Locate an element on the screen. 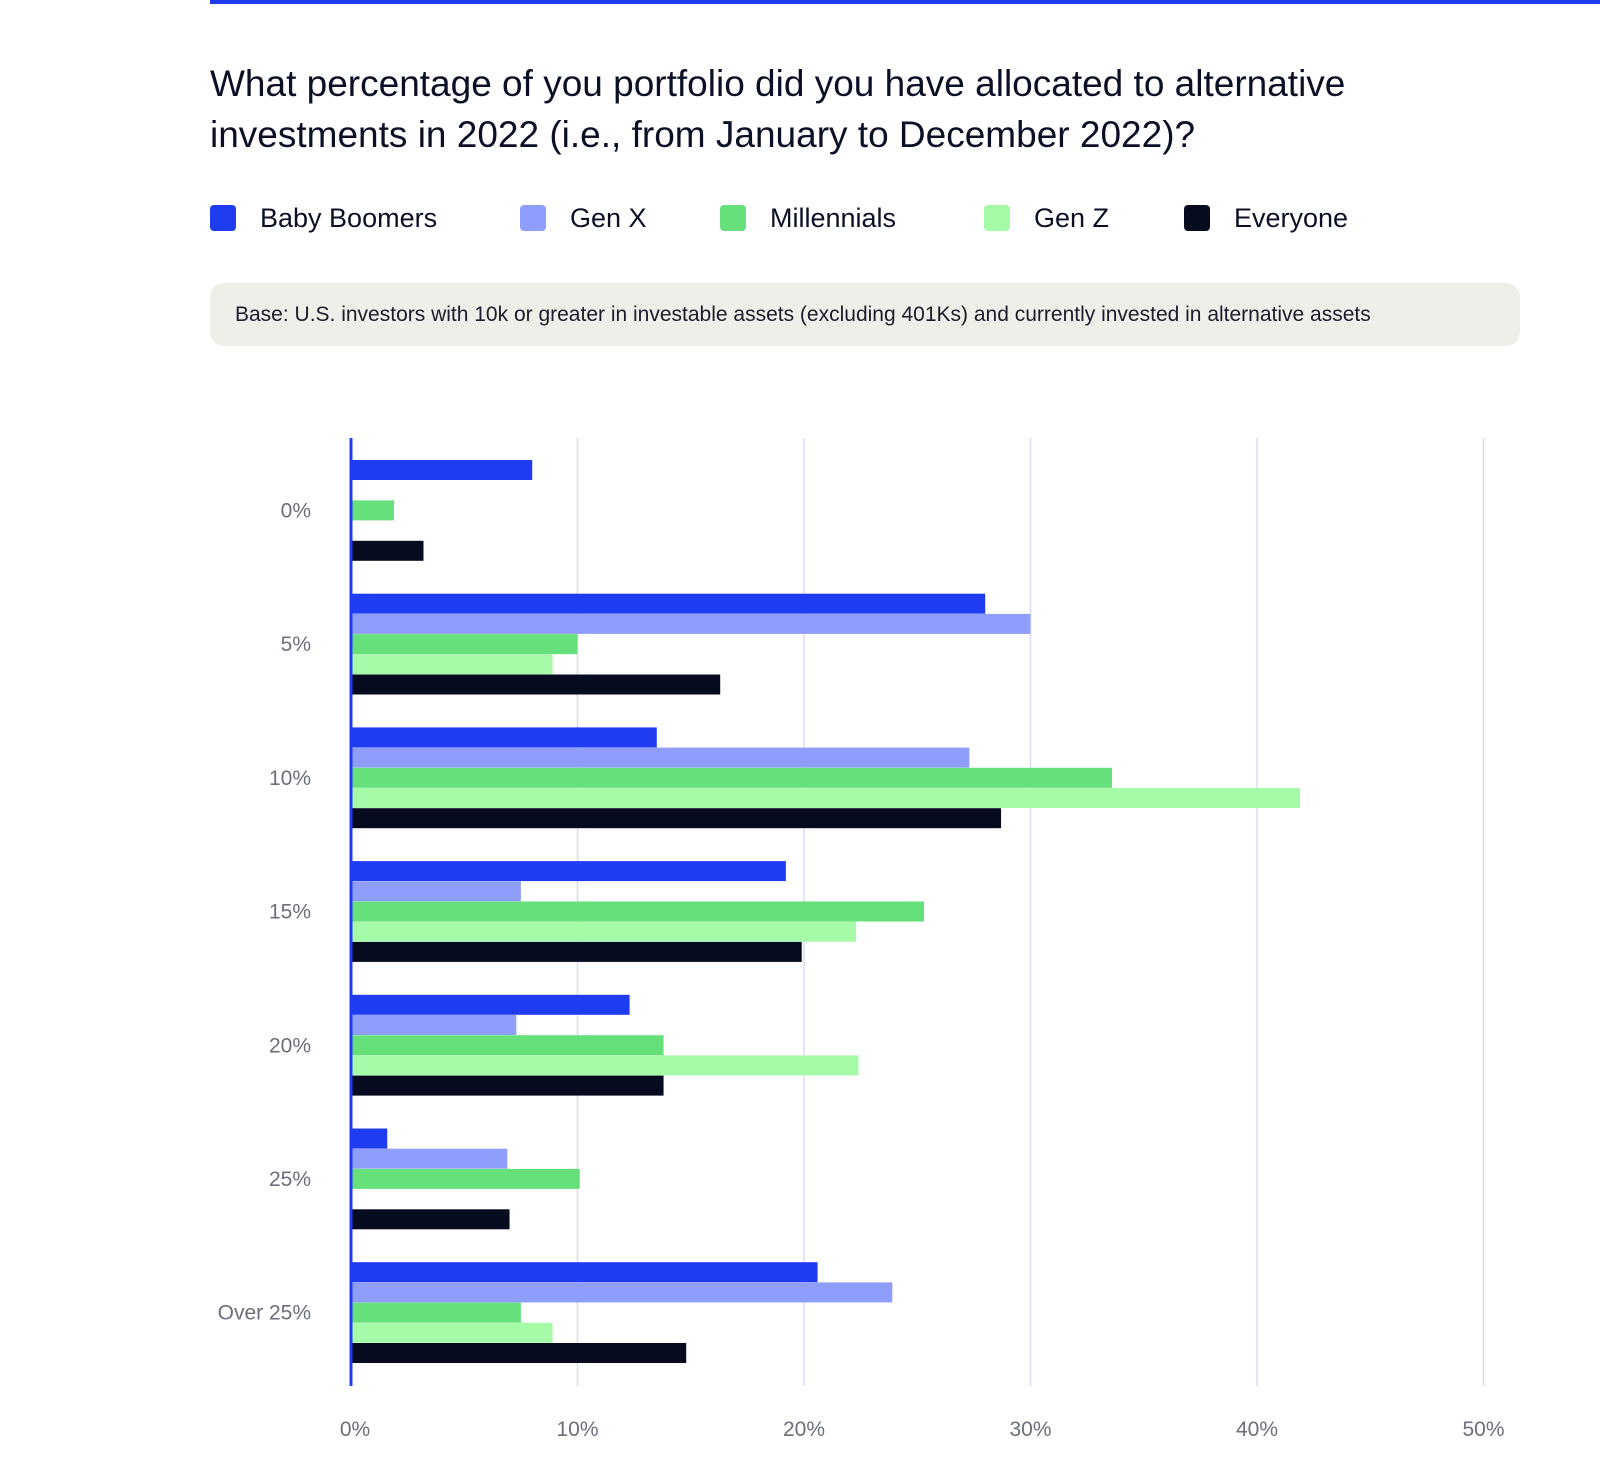 This screenshot has width=1600, height=1473. bar-everyone-10pct is located at coordinates (676, 818).